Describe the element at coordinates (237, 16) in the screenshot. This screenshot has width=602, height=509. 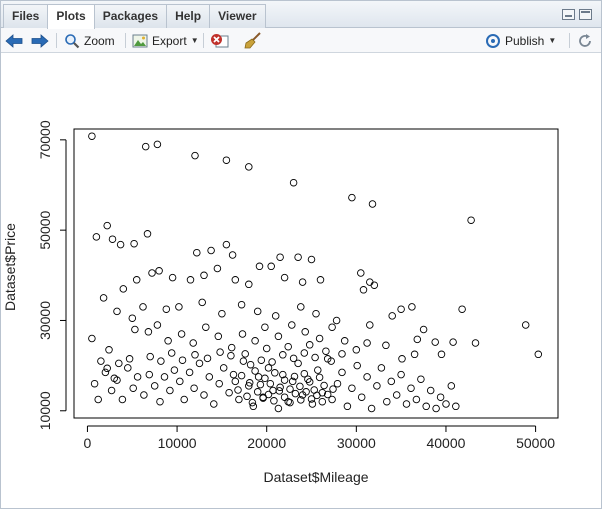
I see `tab-viewer: Viewer` at that location.